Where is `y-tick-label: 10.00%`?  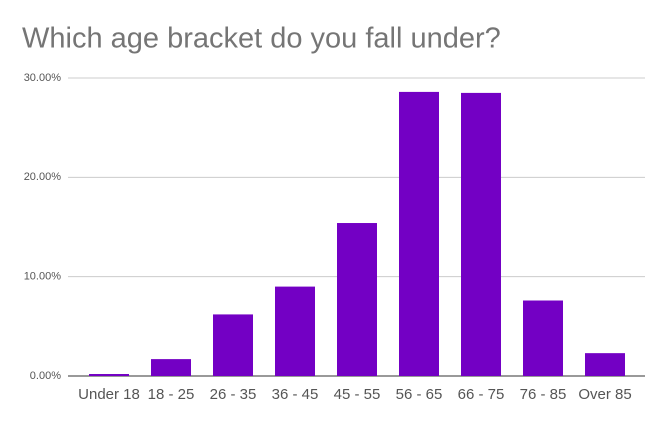
y-tick-label: 10.00% is located at coordinates (43, 277).